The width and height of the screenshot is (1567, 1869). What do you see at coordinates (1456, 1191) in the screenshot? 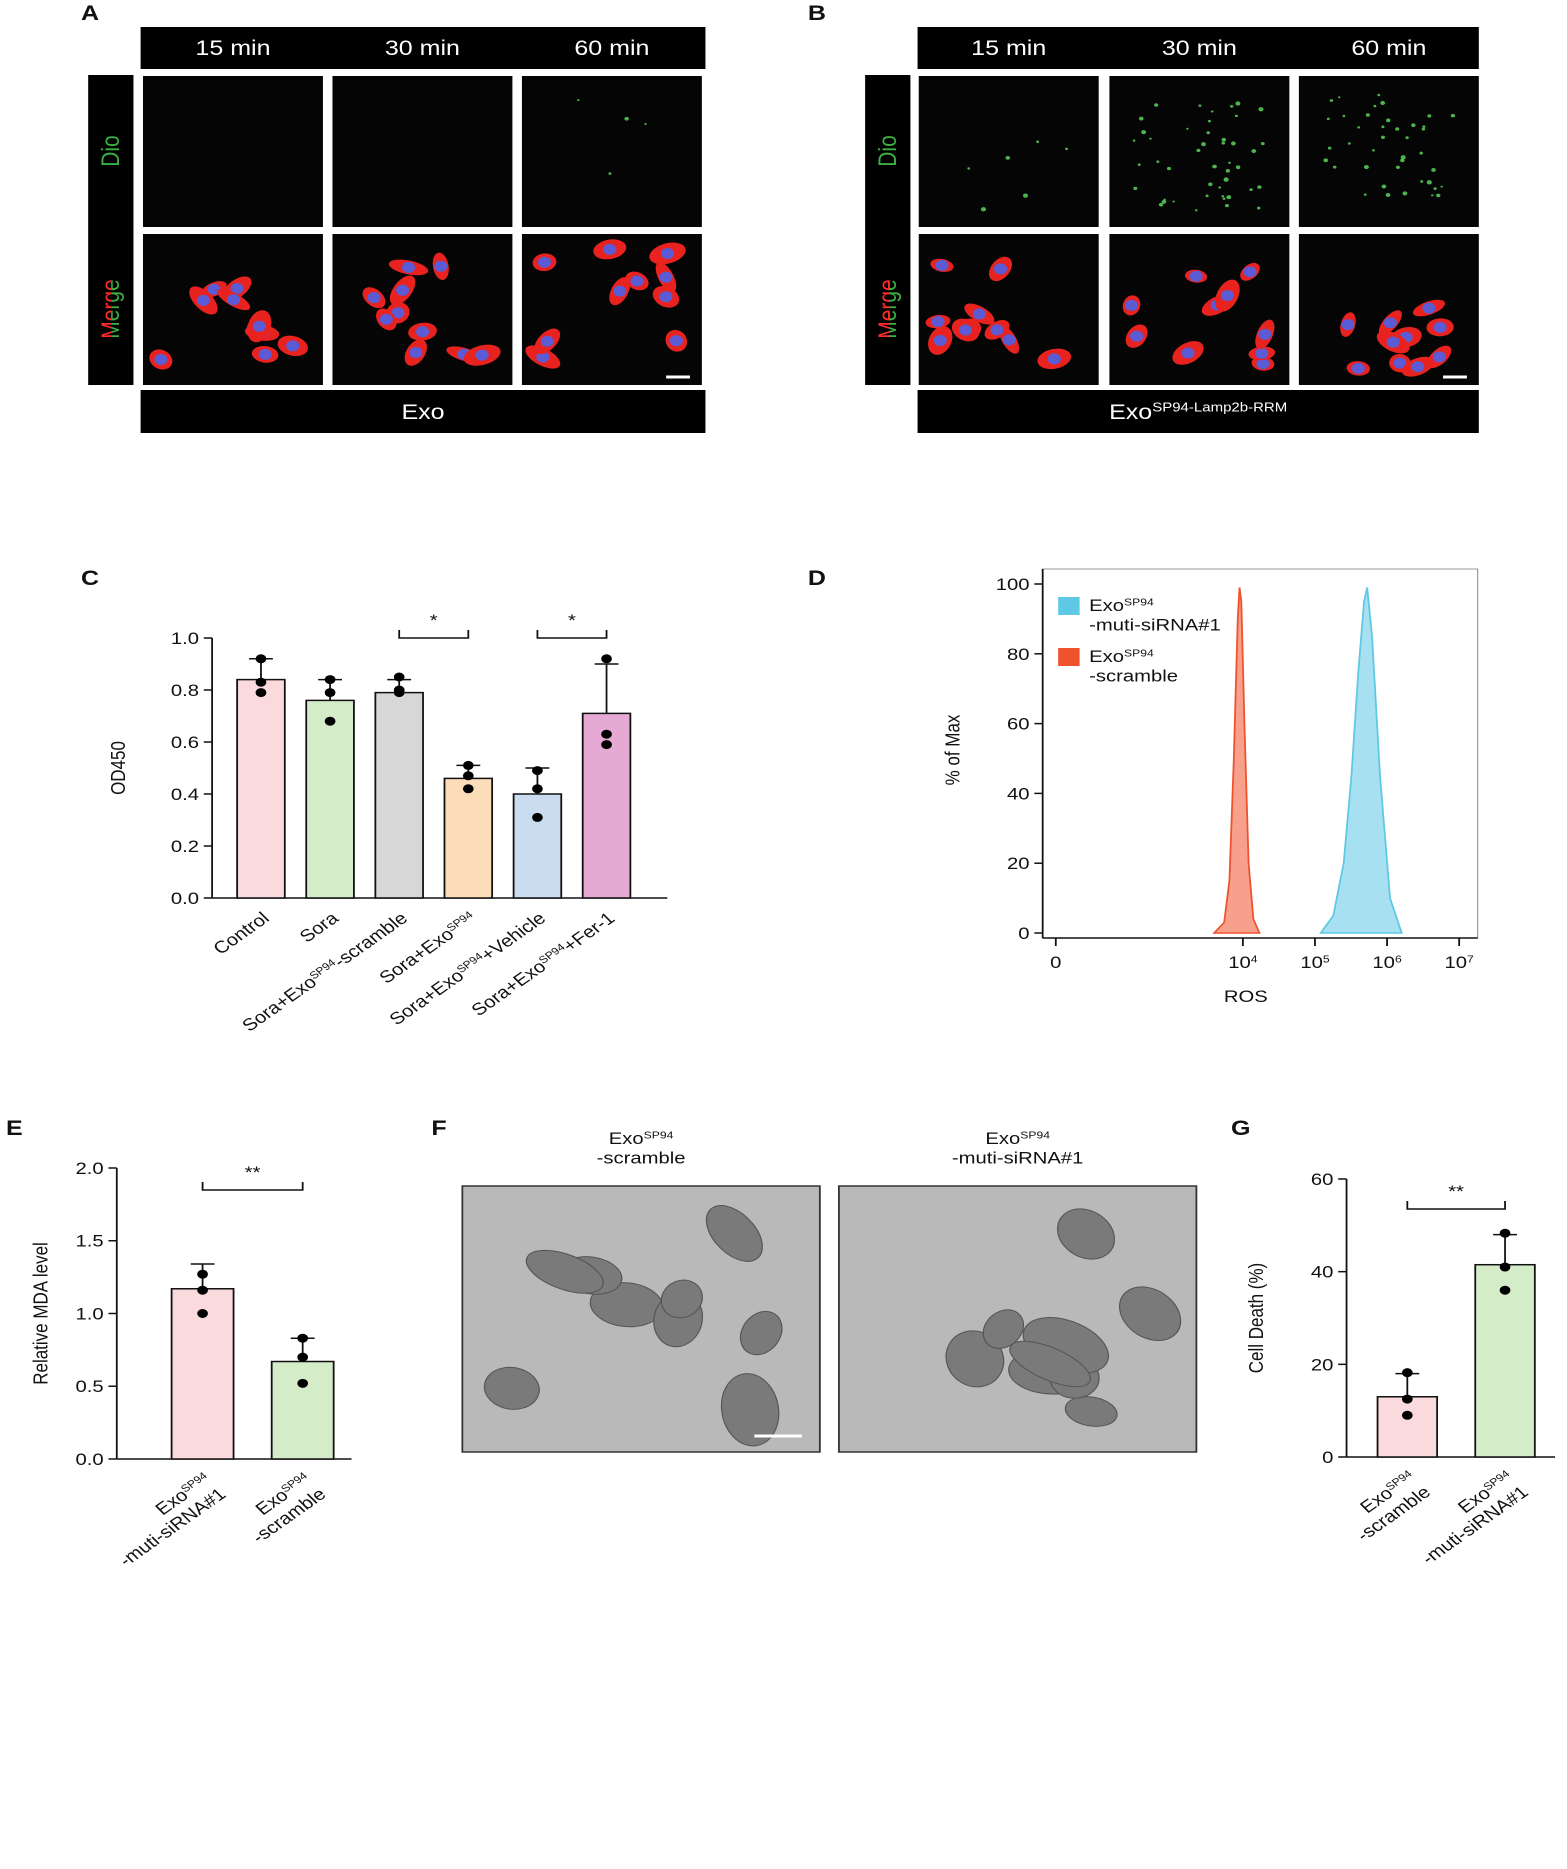
I see `significance-label: **` at bounding box center [1456, 1191].